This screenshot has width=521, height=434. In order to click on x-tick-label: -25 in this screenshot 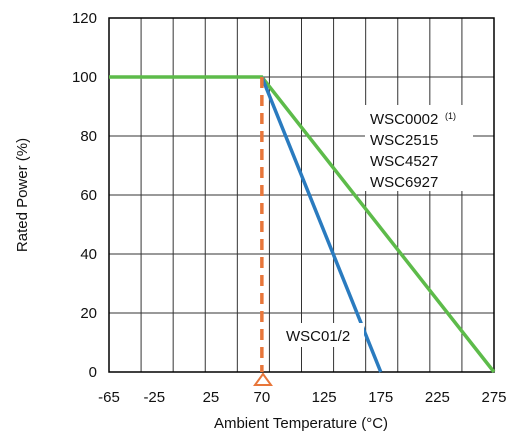, I will do `click(154, 397)`.